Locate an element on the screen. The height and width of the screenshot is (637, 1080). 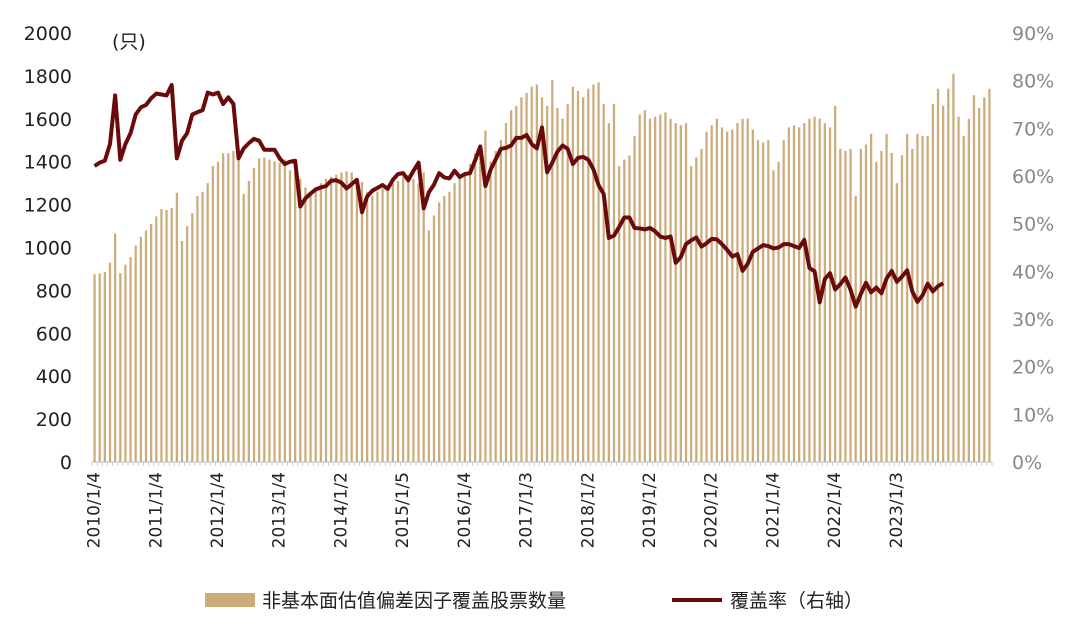
y-axis-left: 0 200 400 600 800 1000 1200 1400 1600 1800 2000 is located at coordinates (48, 248).